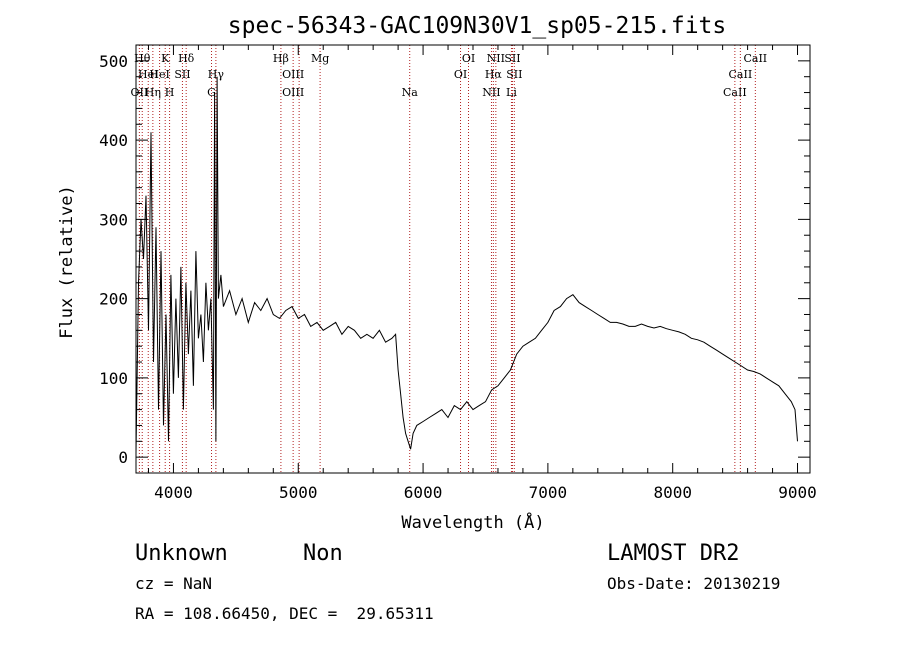  What do you see at coordinates (113, 140) in the screenshot?
I see `y-tick-label: 400` at bounding box center [113, 140].